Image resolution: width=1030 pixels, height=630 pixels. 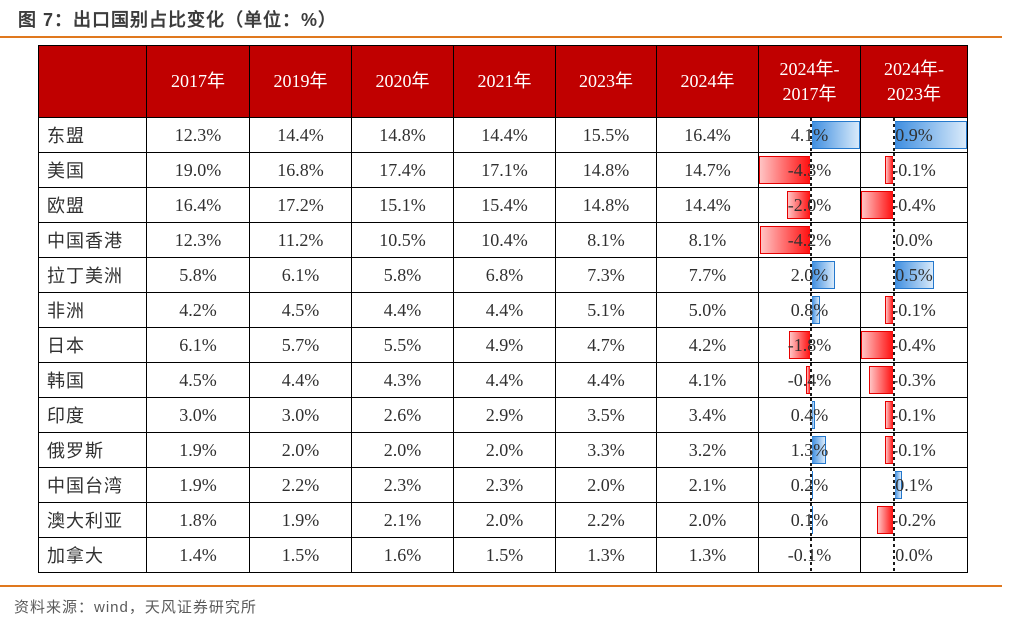 I want to click on diff-cell: 4.1%, so click(x=810, y=135).